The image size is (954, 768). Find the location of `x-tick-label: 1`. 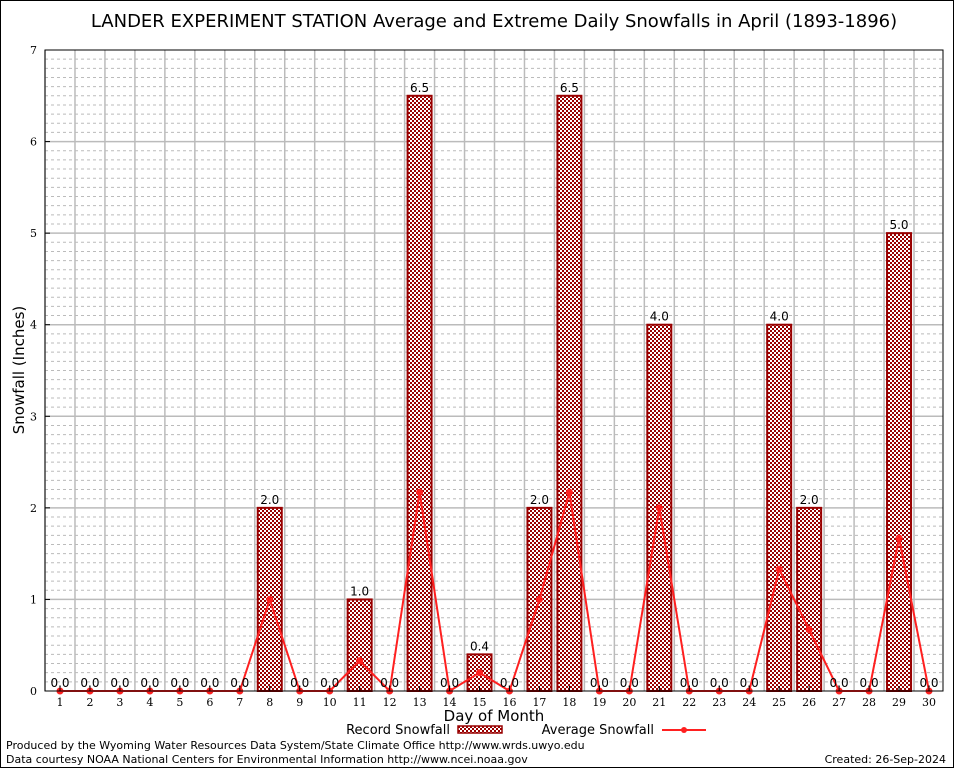

x-tick-label: 1 is located at coordinates (60, 702).